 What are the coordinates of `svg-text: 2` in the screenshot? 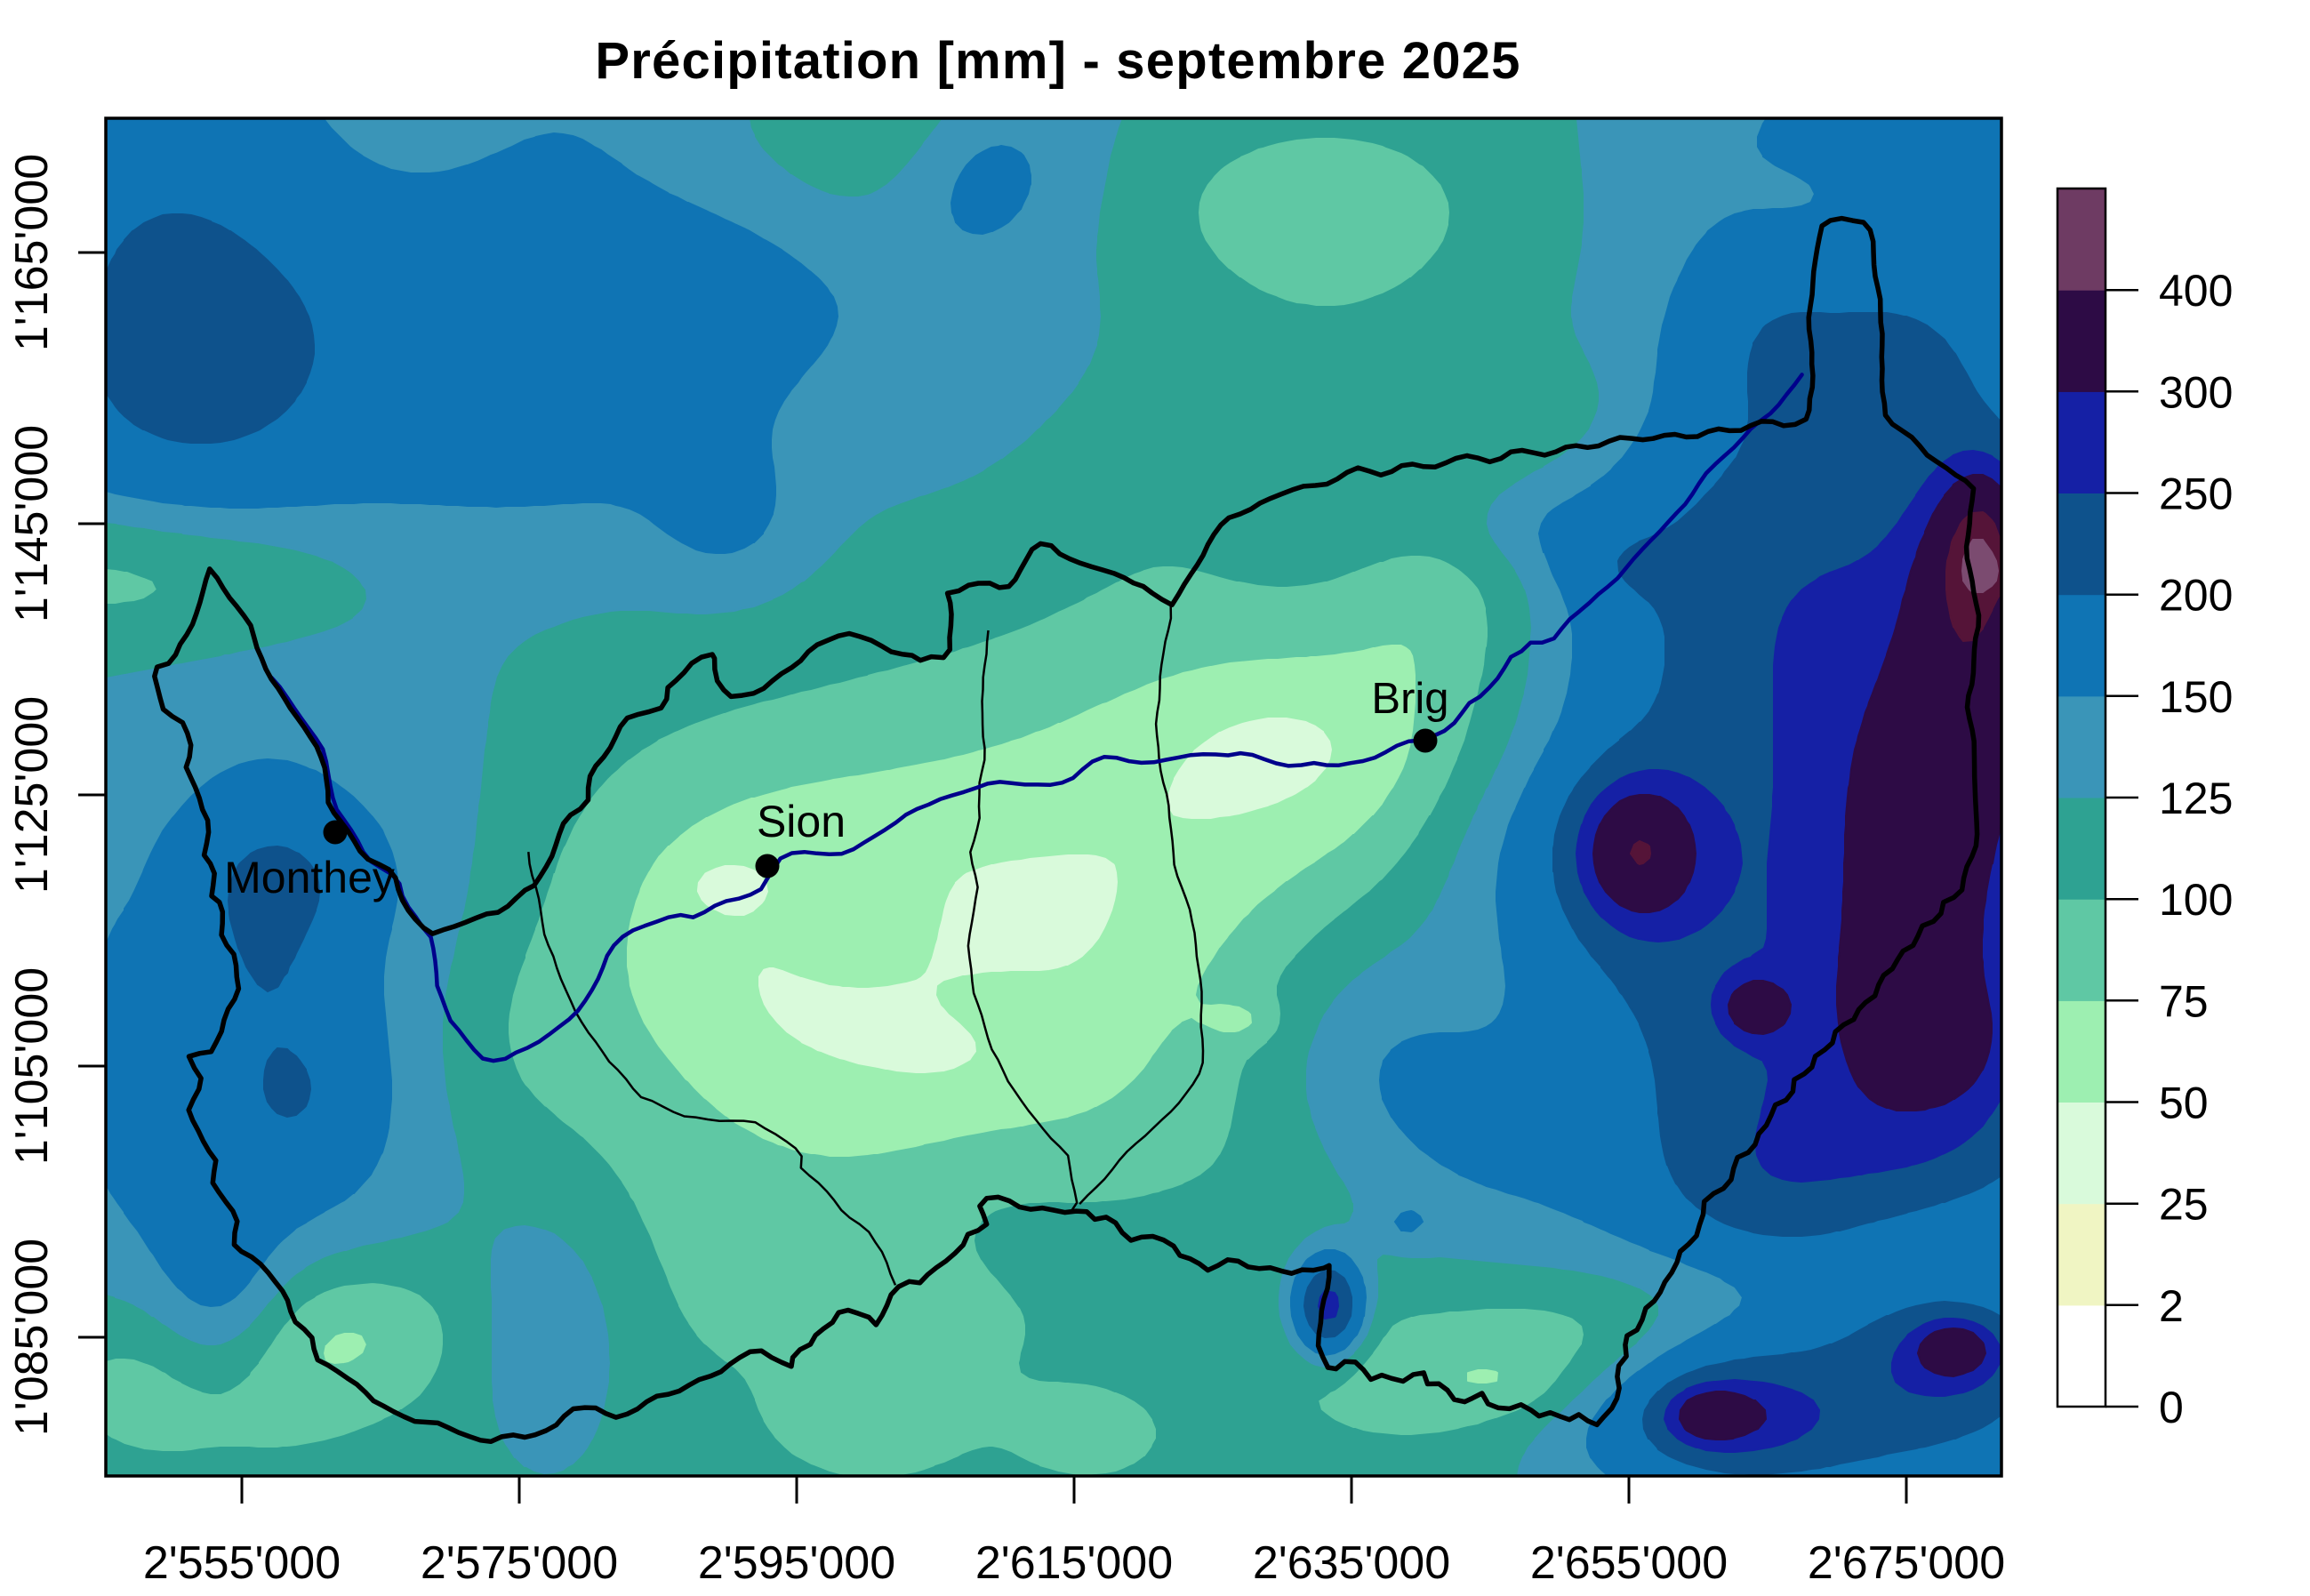 It's located at (2171, 1306).